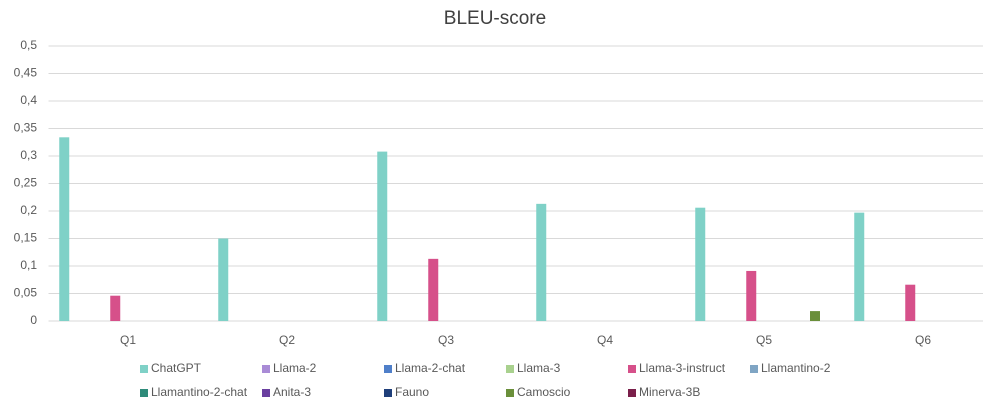 Image resolution: width=989 pixels, height=406 pixels. I want to click on y-tick-label: 0,5, so click(28, 45).